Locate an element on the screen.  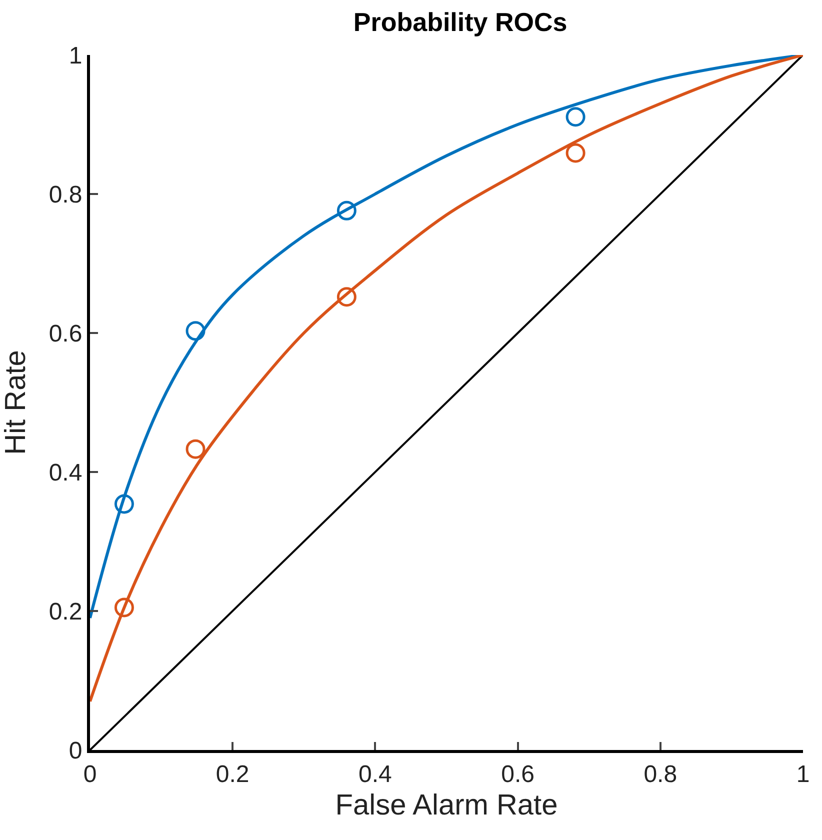
x-tick-label: 0.2 is located at coordinates (233, 774).